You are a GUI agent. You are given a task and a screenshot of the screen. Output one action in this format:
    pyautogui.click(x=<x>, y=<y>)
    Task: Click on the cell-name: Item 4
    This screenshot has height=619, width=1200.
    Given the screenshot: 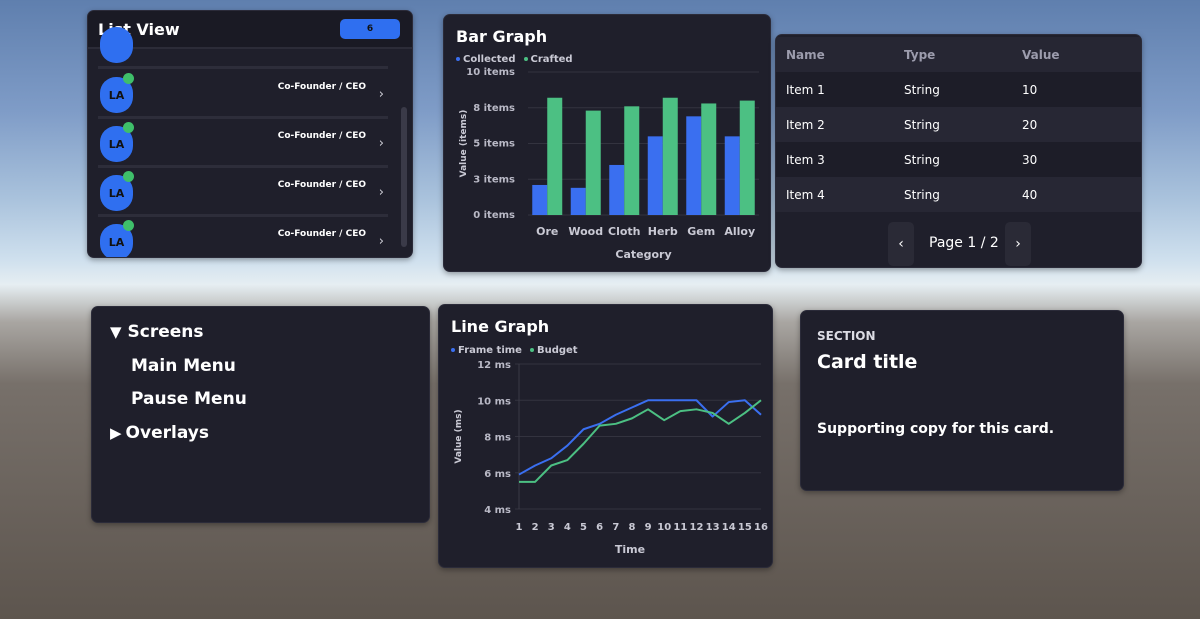 What is the action you would take?
    pyautogui.click(x=805, y=194)
    